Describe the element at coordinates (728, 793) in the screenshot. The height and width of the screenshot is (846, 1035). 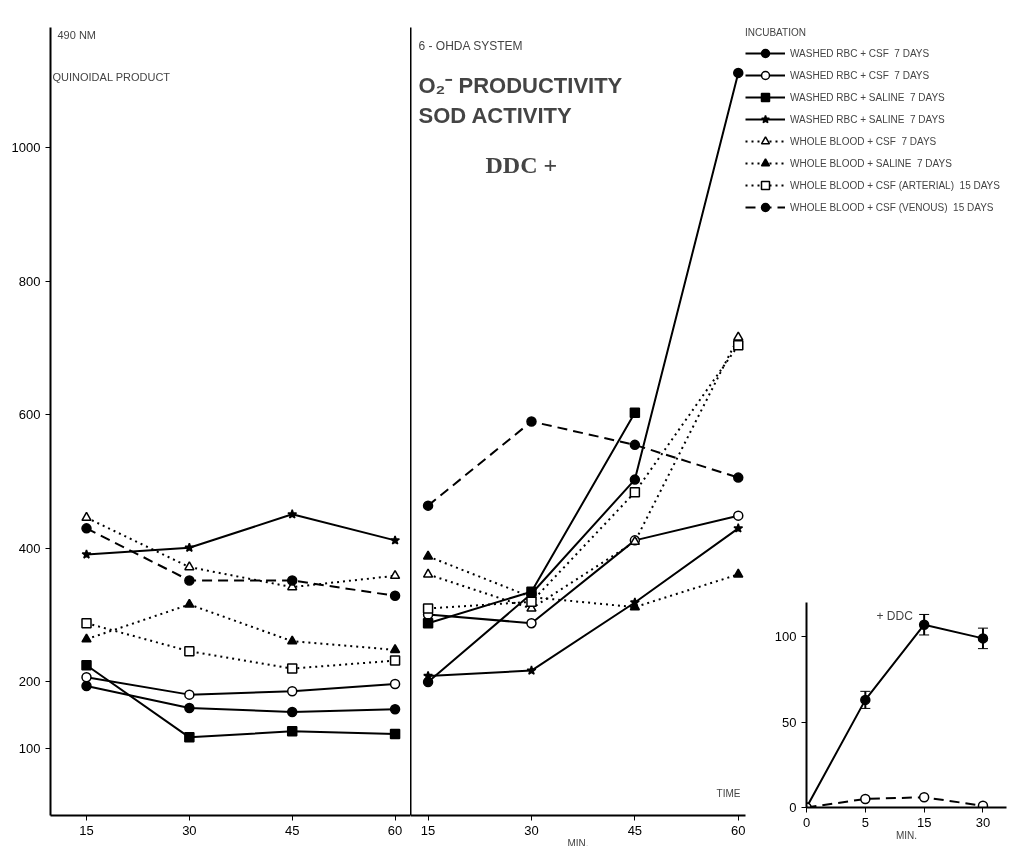
I see `annotation: TIME` at that location.